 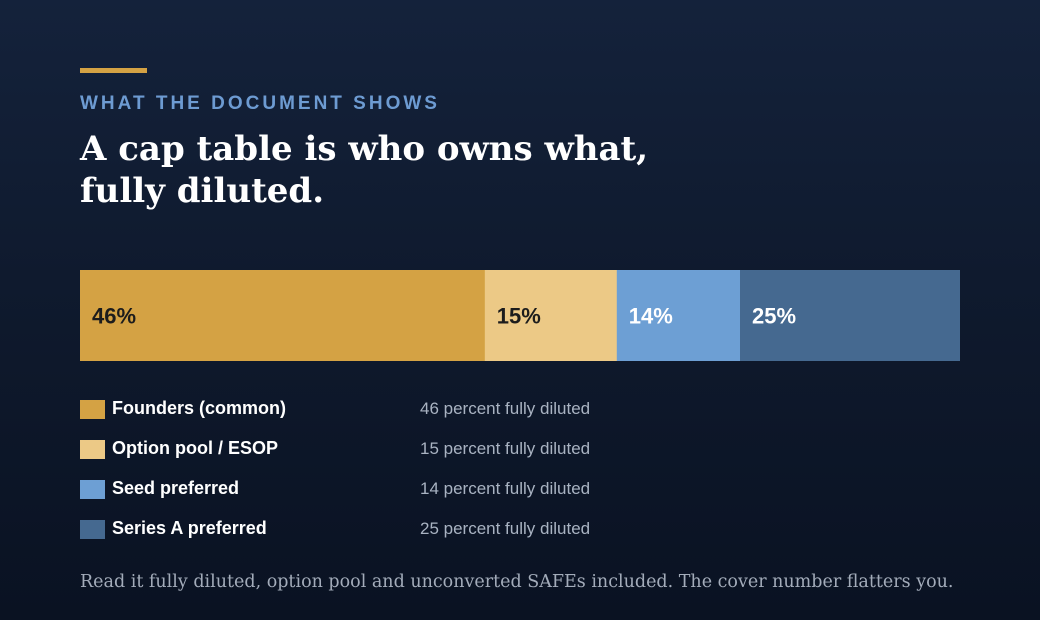 What do you see at coordinates (202, 191) in the screenshot?
I see `title-line-2: fully diluted.` at bounding box center [202, 191].